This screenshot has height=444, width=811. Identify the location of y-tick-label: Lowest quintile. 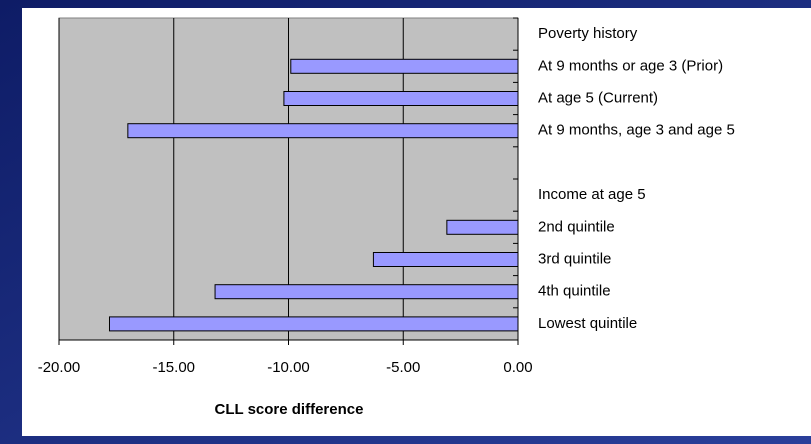
(587, 323).